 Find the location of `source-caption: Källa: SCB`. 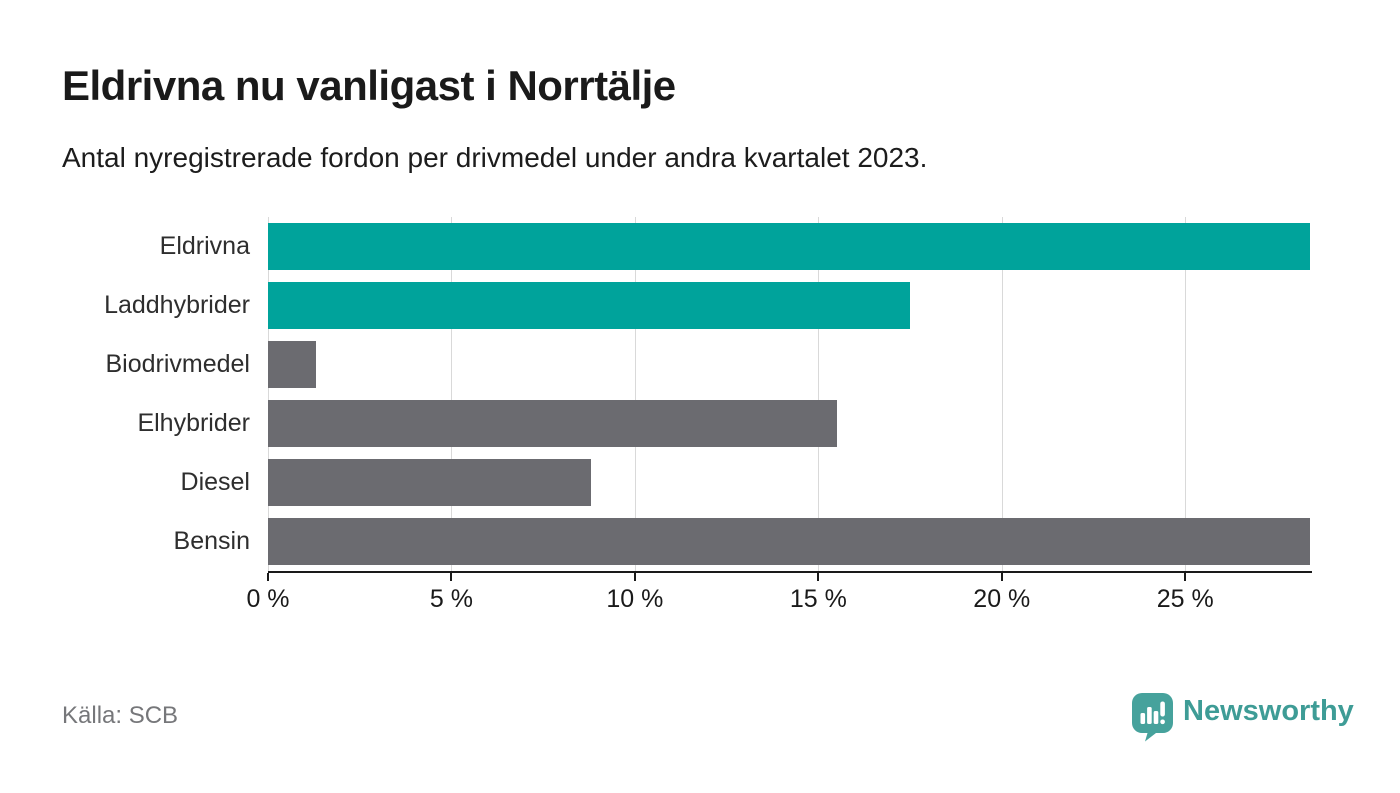

source-caption: Källa: SCB is located at coordinates (120, 715).